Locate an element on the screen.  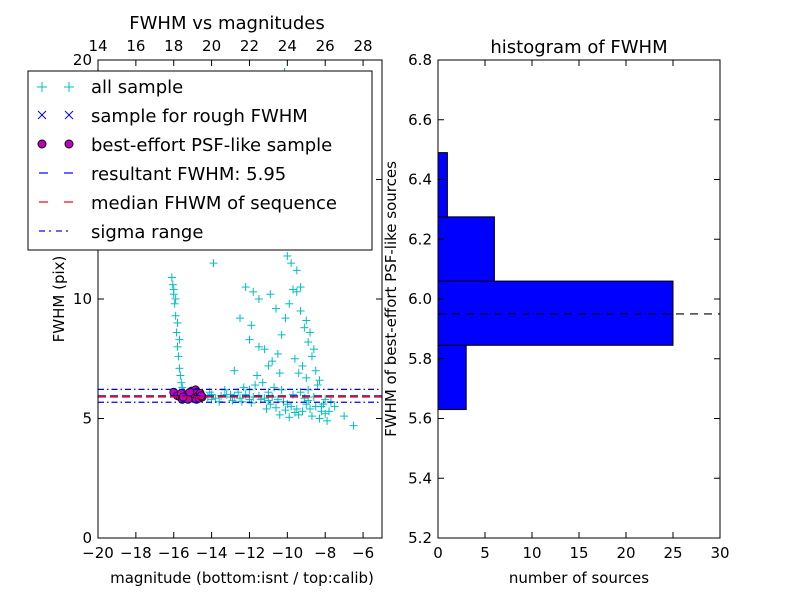
x-tick-label: 15 is located at coordinates (578, 553).